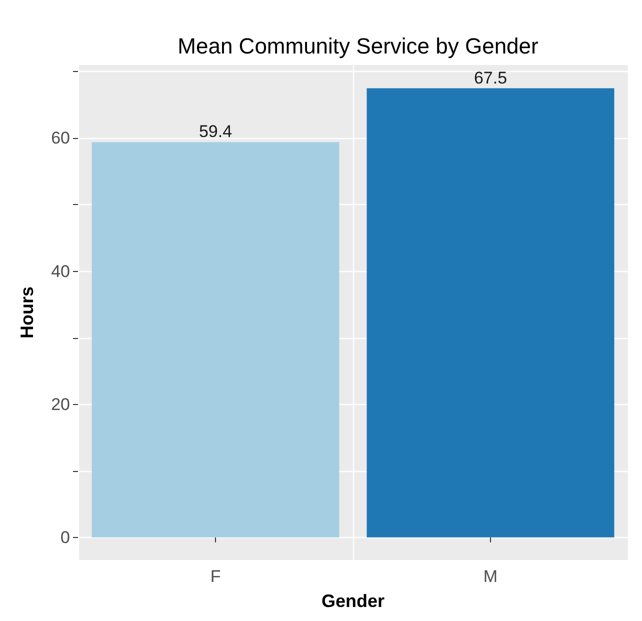 The height and width of the screenshot is (621, 642). What do you see at coordinates (60, 404) in the screenshot?
I see `y-tick-label: 20` at bounding box center [60, 404].